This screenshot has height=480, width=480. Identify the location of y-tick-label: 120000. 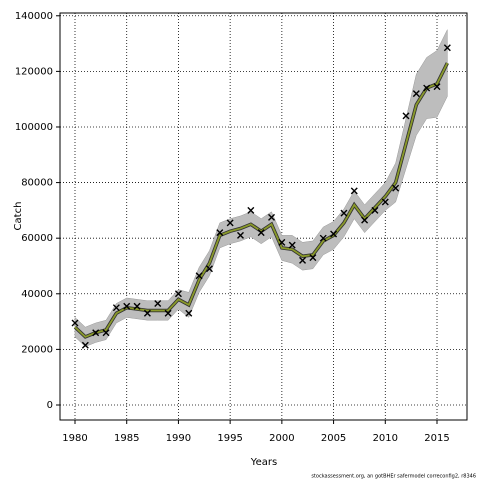
(34, 71).